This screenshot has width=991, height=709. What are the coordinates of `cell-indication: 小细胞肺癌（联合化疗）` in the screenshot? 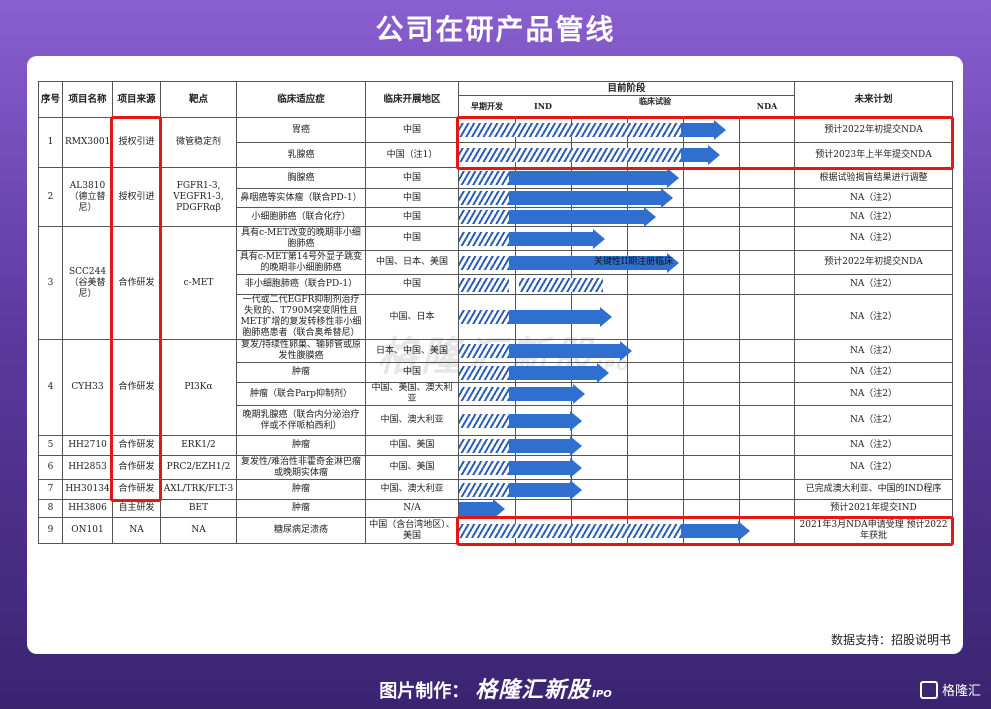 It's located at (301, 217).